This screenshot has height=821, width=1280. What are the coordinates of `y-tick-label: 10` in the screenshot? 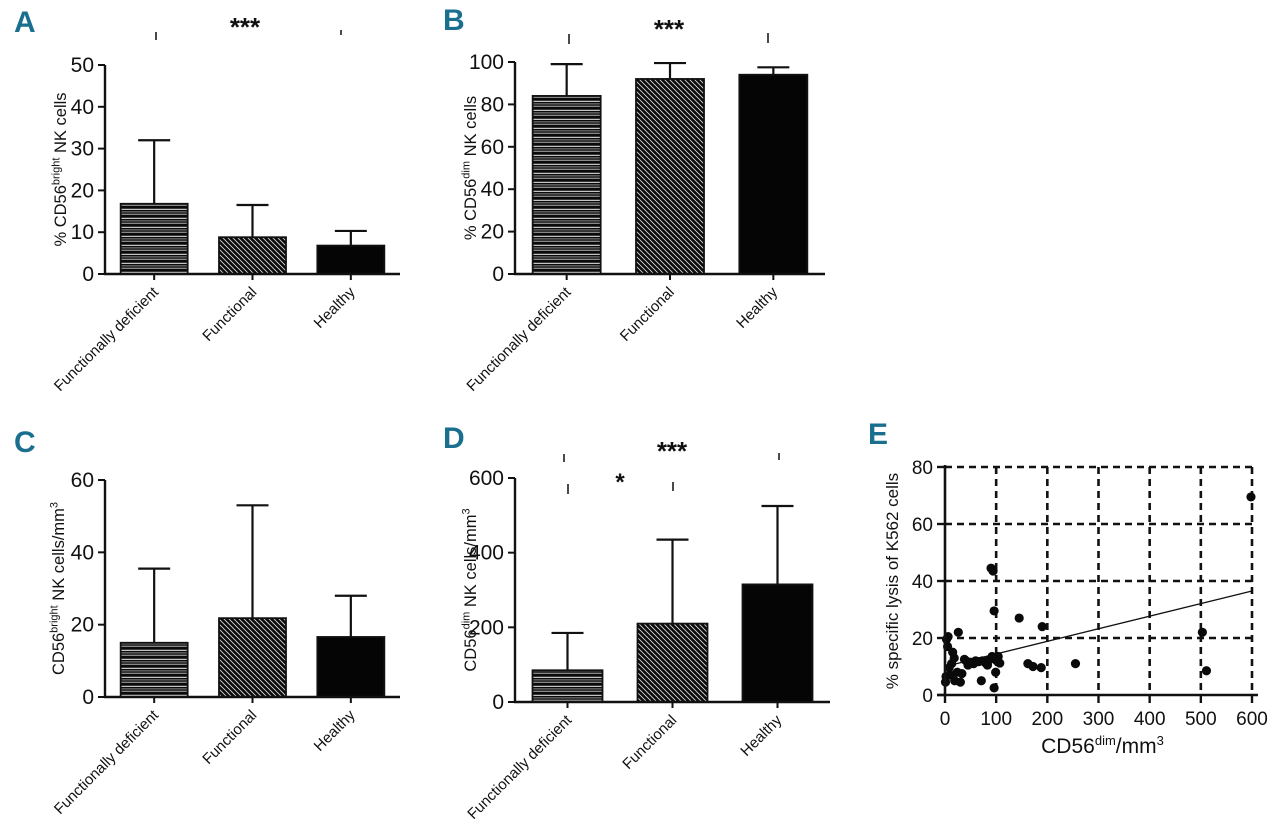 It's located at (82, 232).